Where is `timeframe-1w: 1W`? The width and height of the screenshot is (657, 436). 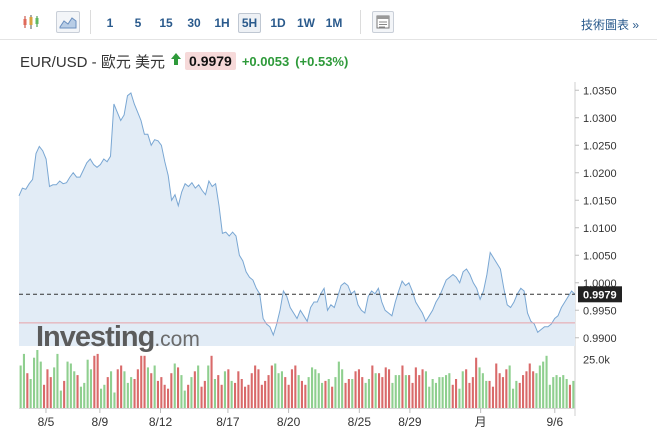
timeframe-1w: 1W is located at coordinates (306, 23).